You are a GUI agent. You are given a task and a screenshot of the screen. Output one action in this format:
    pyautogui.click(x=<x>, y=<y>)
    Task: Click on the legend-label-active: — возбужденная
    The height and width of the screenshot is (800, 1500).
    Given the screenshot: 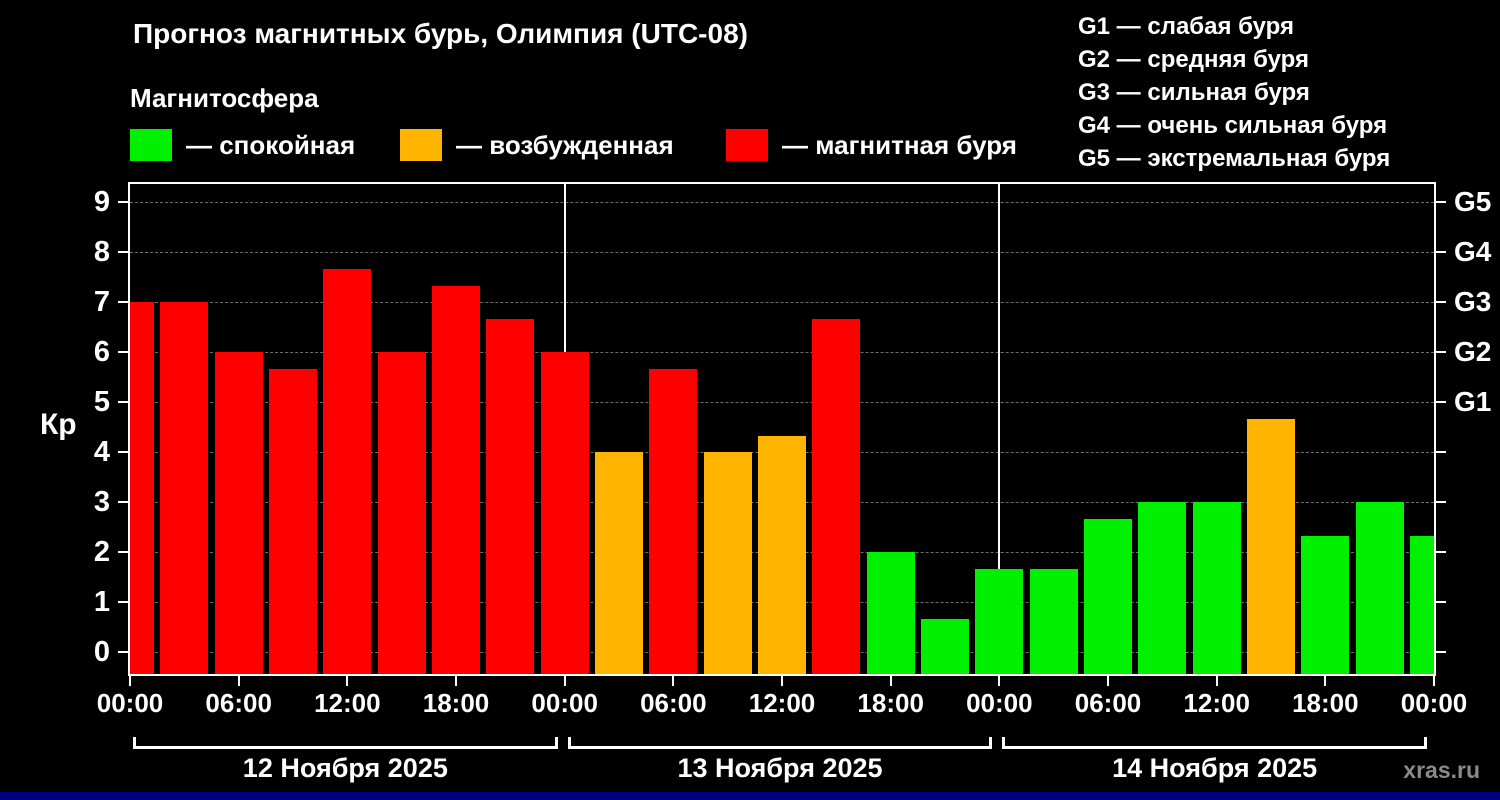 What is the action you would take?
    pyautogui.click(x=565, y=144)
    